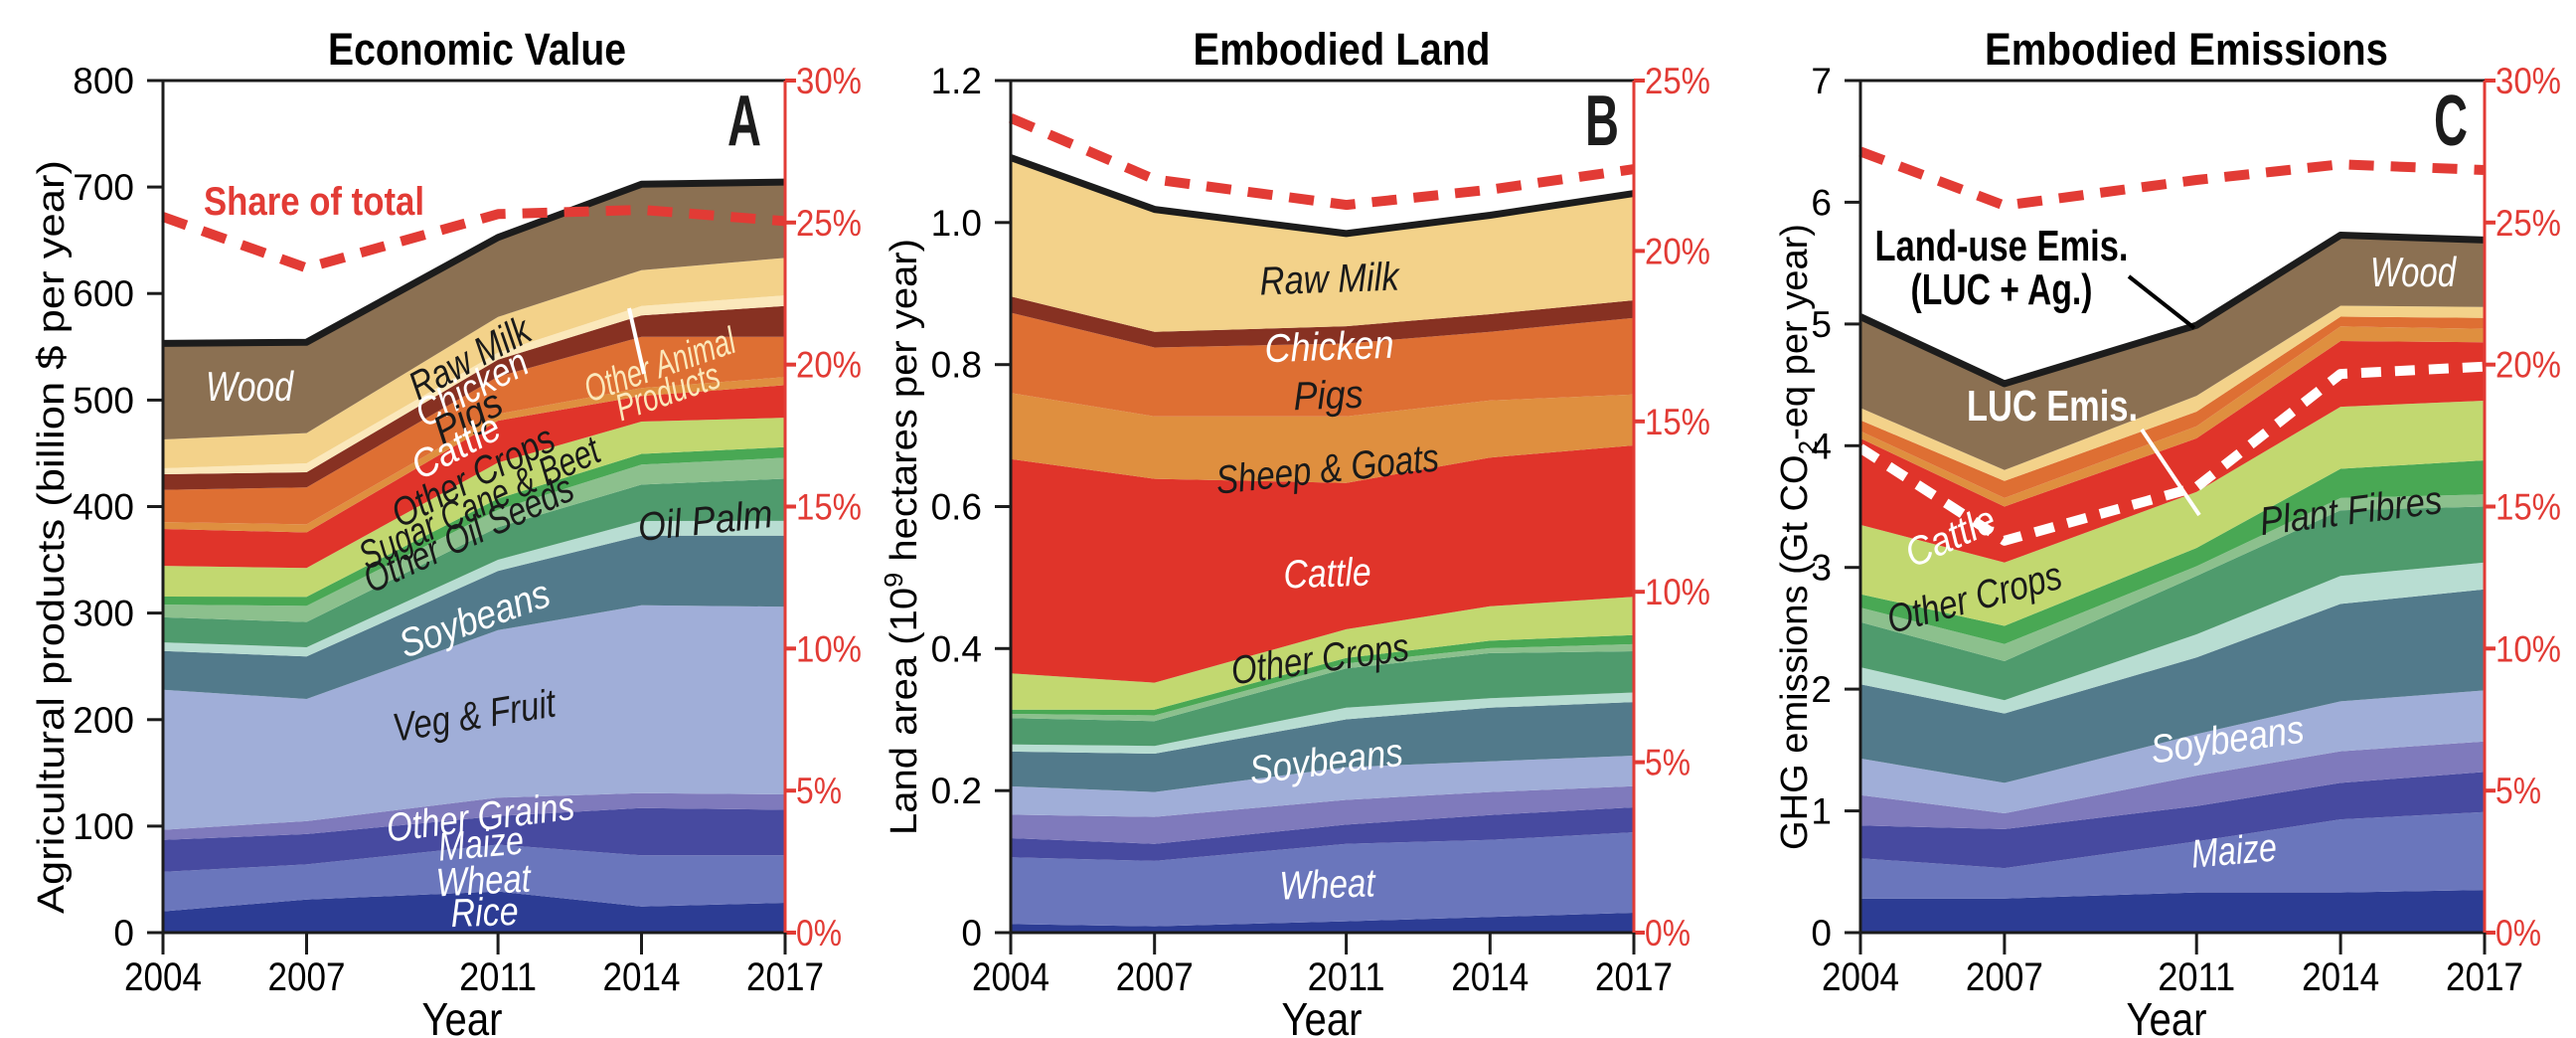  I want to click on svg-text: (LUC + Ag.), so click(2002, 289).